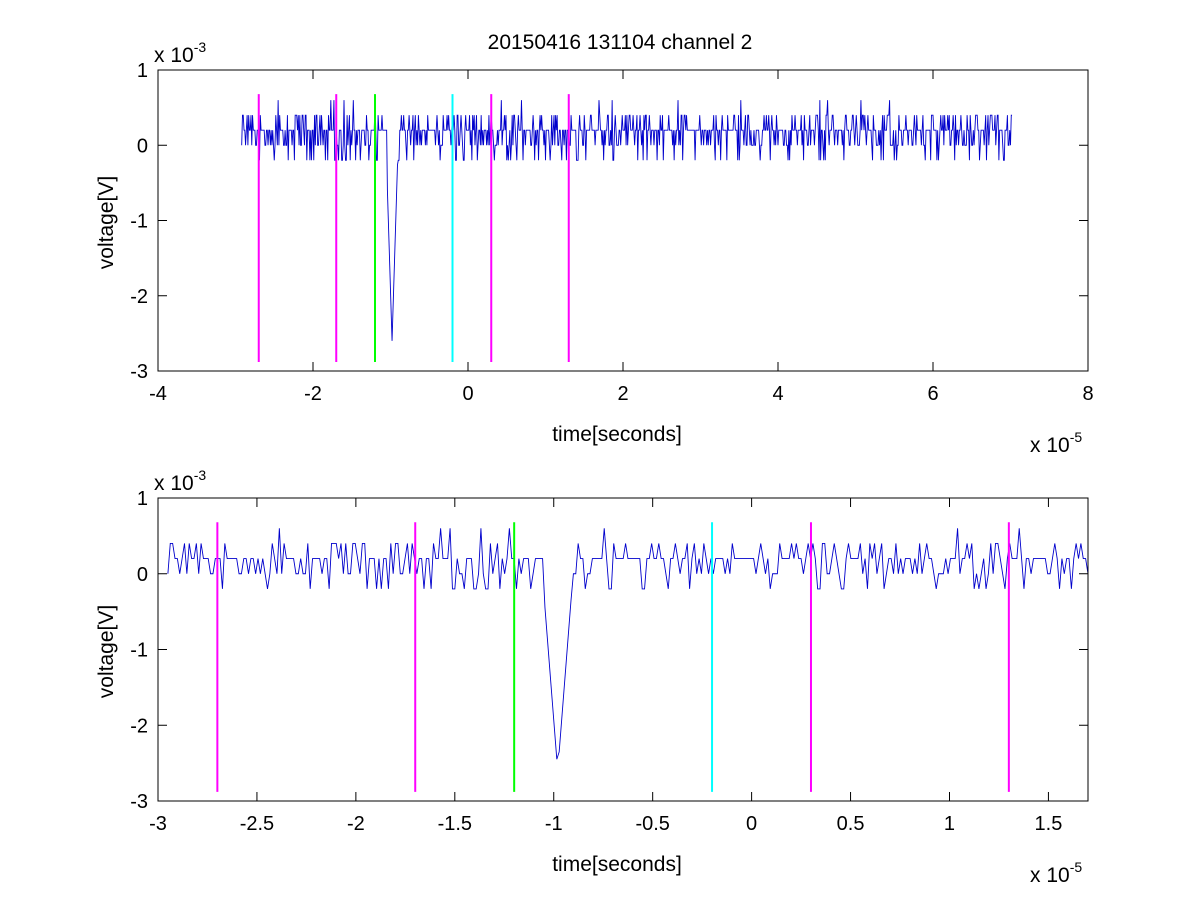 This screenshot has height=901, width=1200. What do you see at coordinates (622, 394) in the screenshot?
I see `x-tick-label: 2` at bounding box center [622, 394].